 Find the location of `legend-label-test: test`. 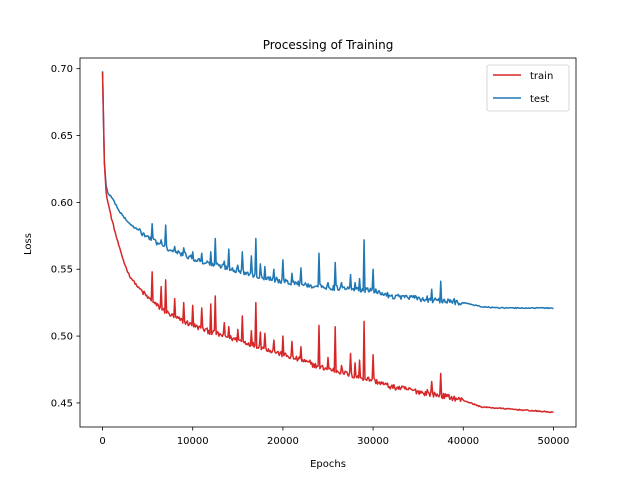

legend-label-test: test is located at coordinates (539, 99).